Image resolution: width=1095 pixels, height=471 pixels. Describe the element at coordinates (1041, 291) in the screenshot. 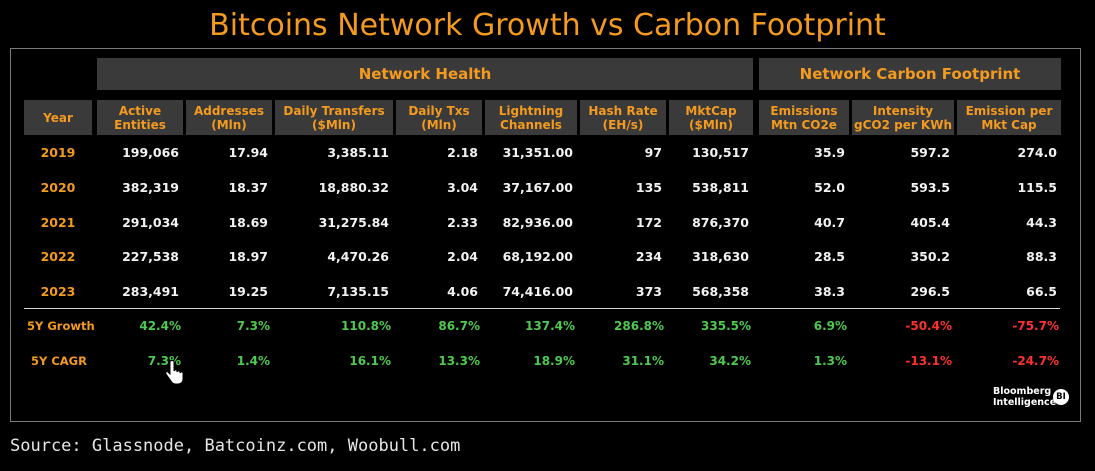

I see `table-cell-emission-per-cap: 66.5` at that location.